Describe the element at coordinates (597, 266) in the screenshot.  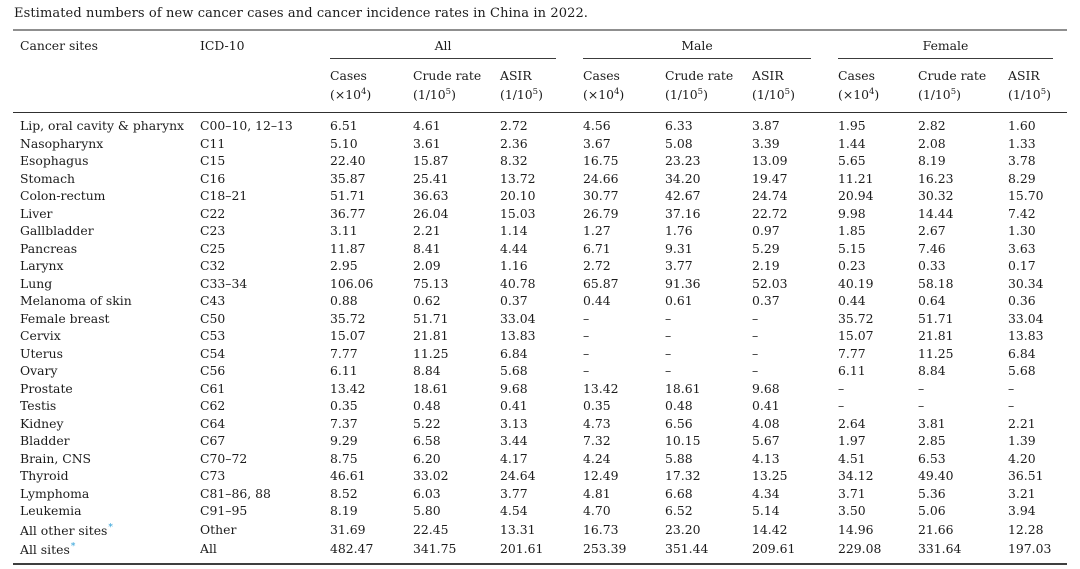
I see `value-cell: 2.72` at that location.